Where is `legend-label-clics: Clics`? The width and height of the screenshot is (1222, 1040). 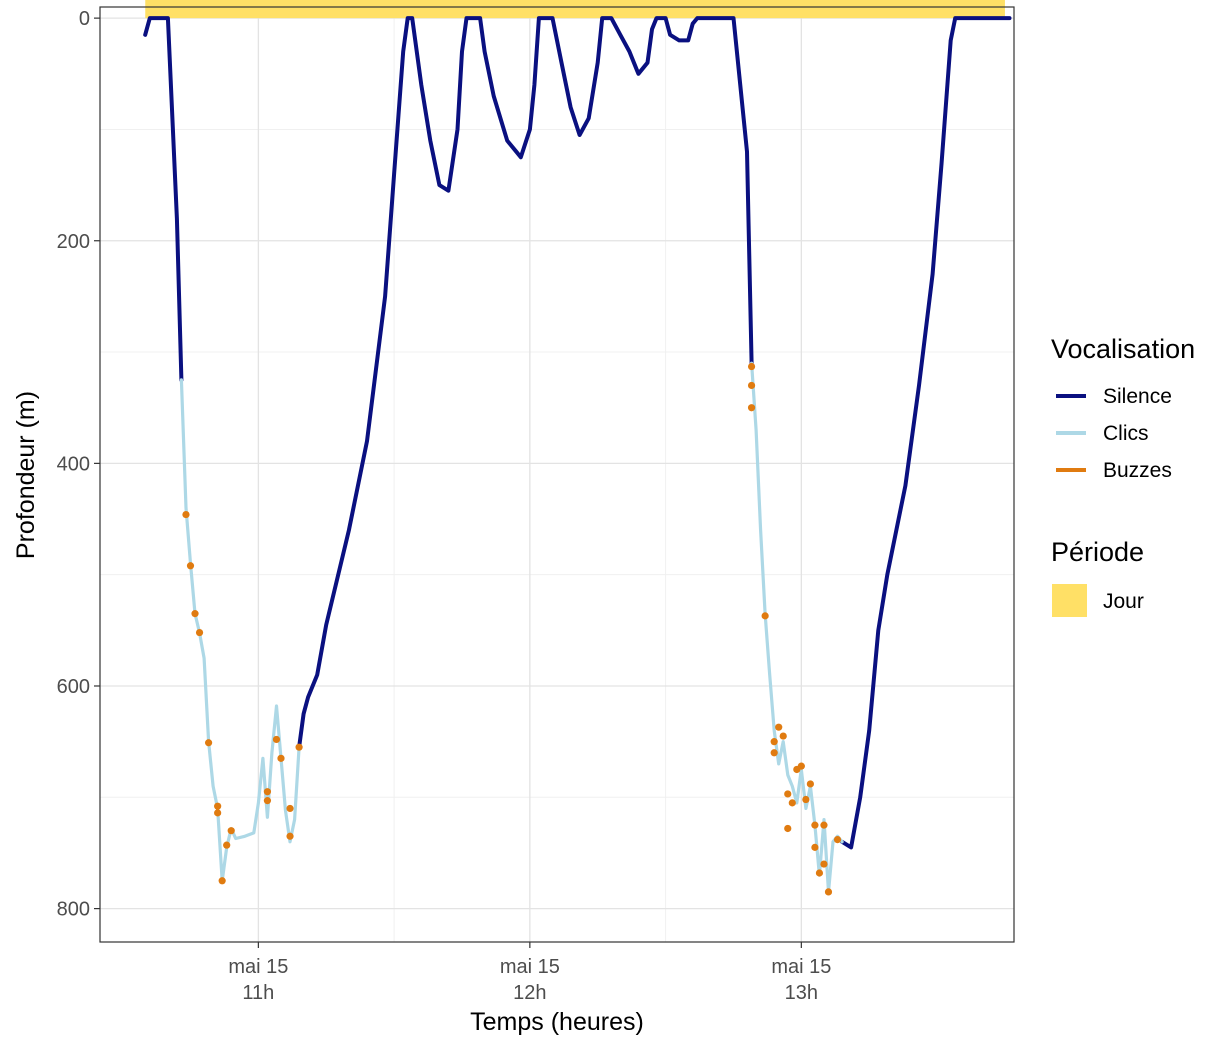 legend-label-clics: Clics is located at coordinates (1126, 433).